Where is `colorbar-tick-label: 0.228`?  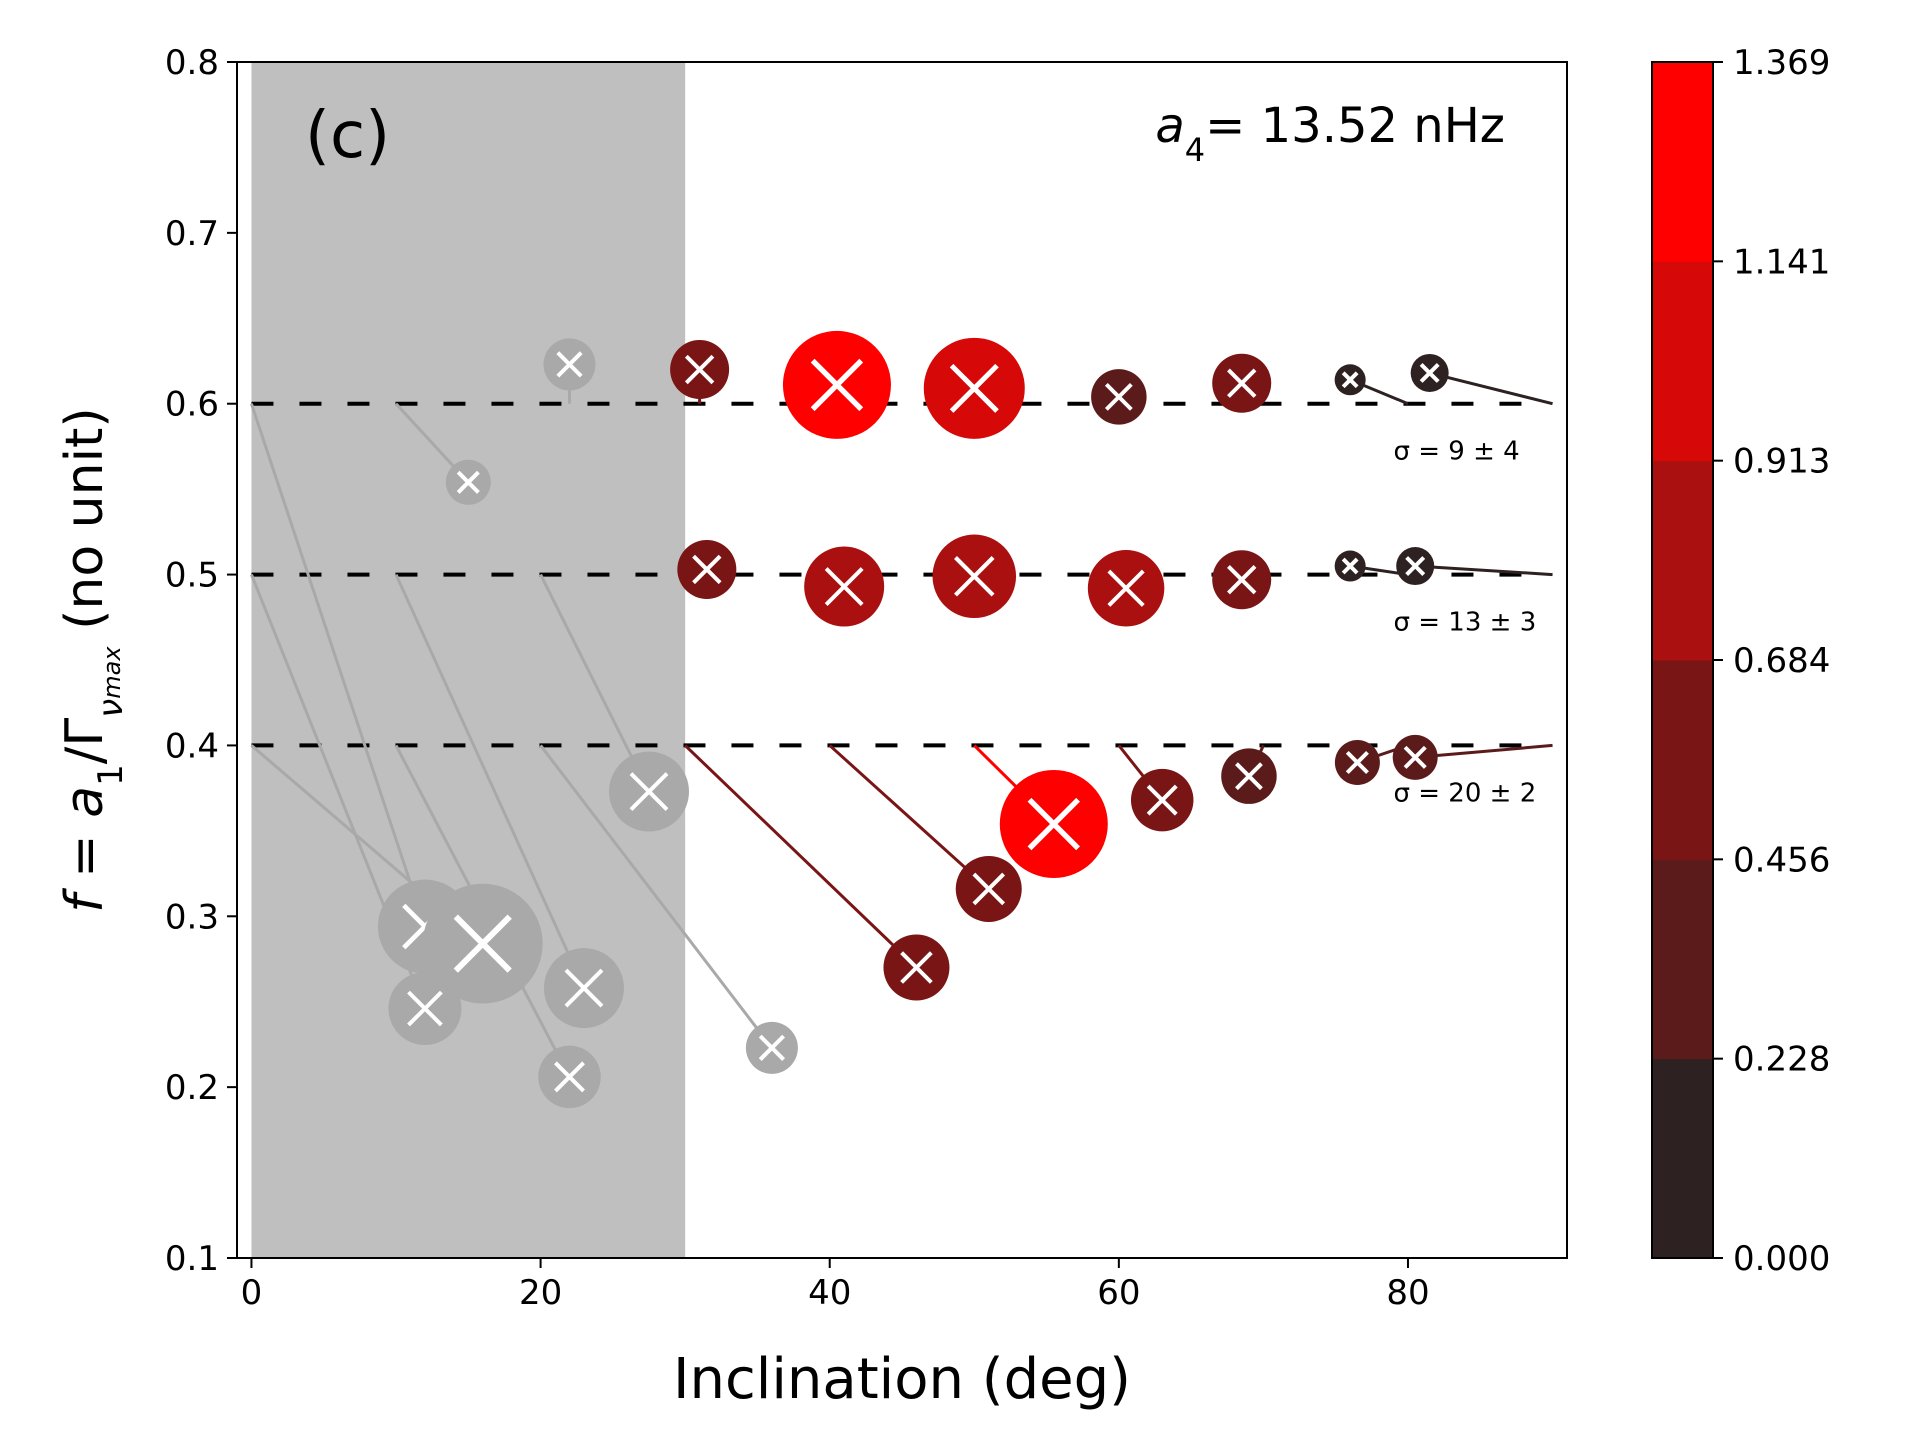 colorbar-tick-label: 0.228 is located at coordinates (1781, 1060).